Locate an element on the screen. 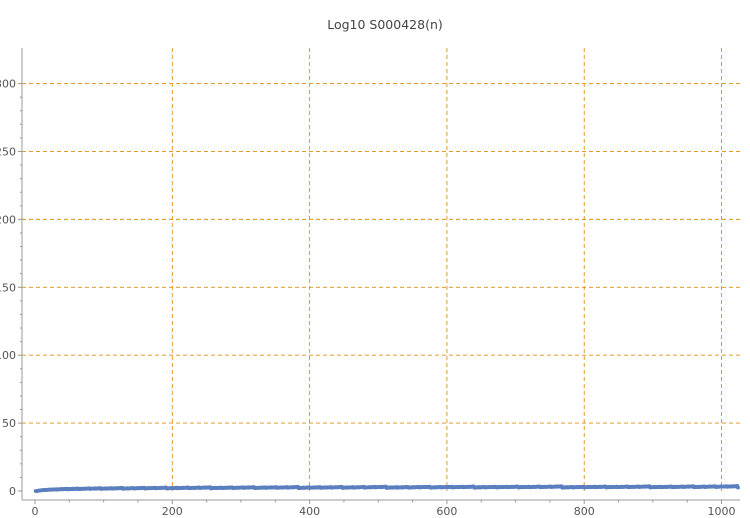  x-tick-label-1000: 1000 is located at coordinates (722, 511).